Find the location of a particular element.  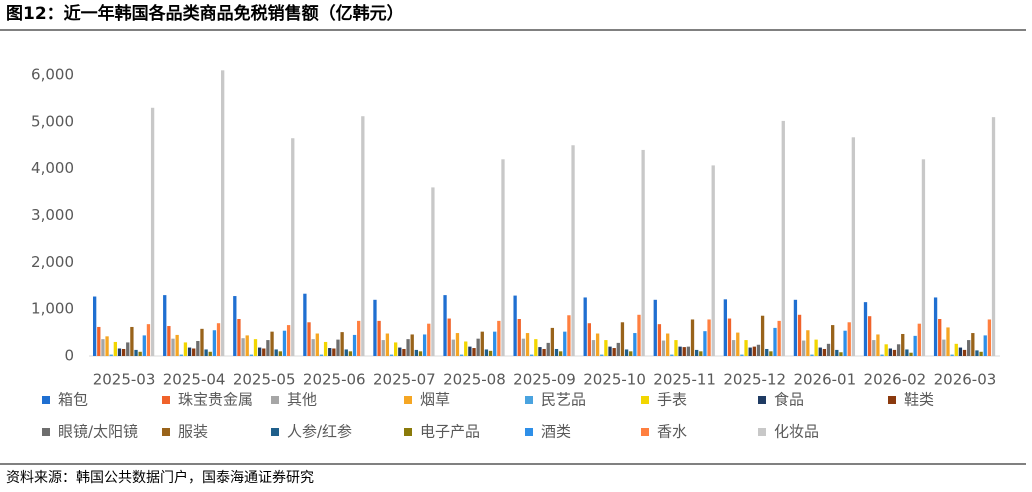

legend-label: 酒类 is located at coordinates (556, 432).